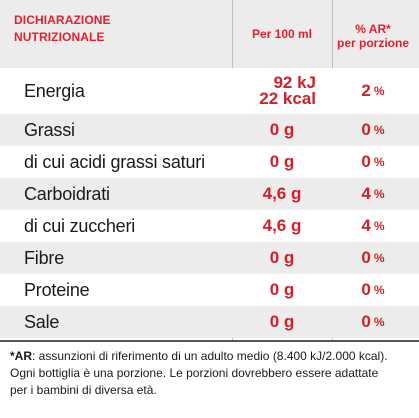  What do you see at coordinates (287, 98) in the screenshot?
I see `energy-kcal: 22 kcal` at bounding box center [287, 98].